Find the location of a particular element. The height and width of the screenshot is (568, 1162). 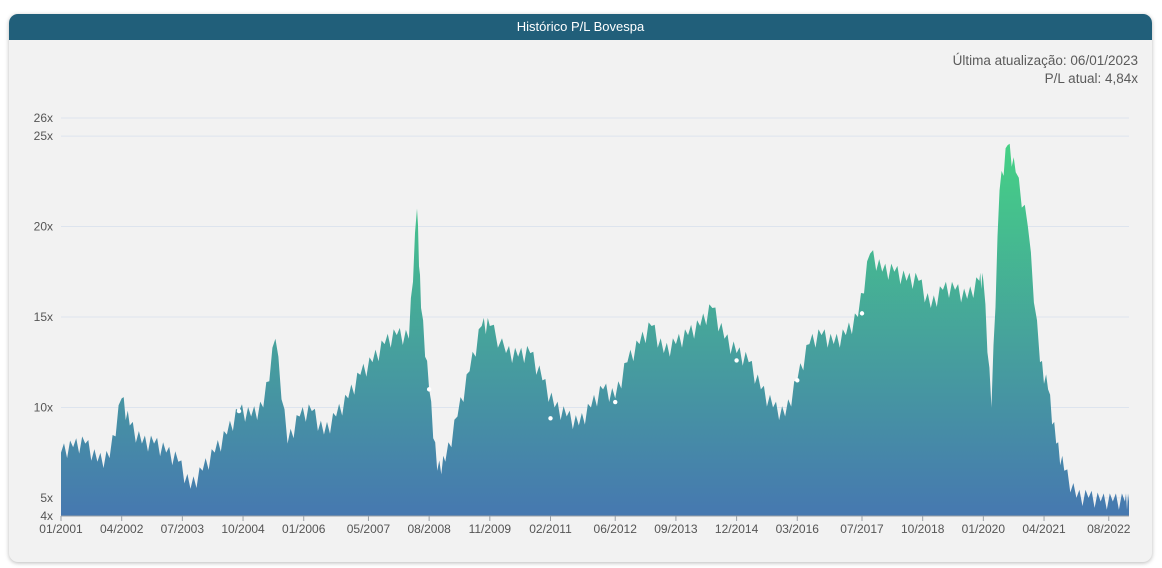

y-tick-label: 10x is located at coordinates (43, 407).